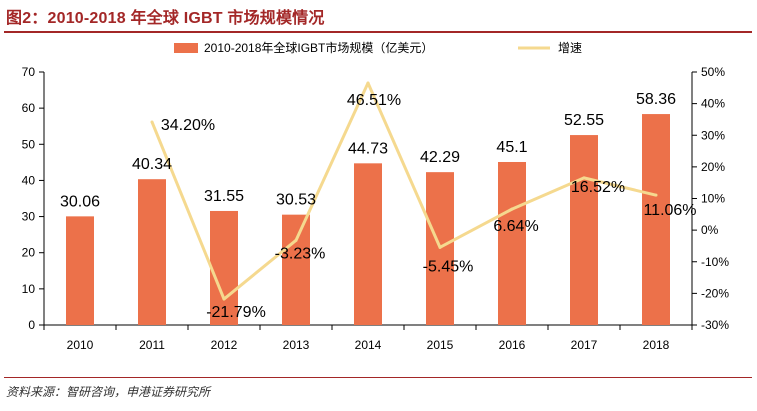 The image size is (757, 411). Describe the element at coordinates (29, 217) in the screenshot. I see `left-y-tick-label: 30` at that location.